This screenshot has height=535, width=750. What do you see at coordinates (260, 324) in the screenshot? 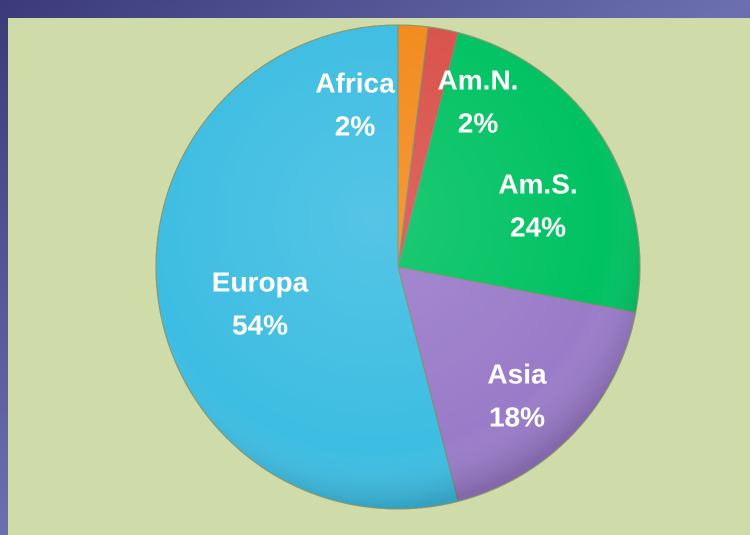
I see `slice-value-label: 54%` at bounding box center [260, 324].